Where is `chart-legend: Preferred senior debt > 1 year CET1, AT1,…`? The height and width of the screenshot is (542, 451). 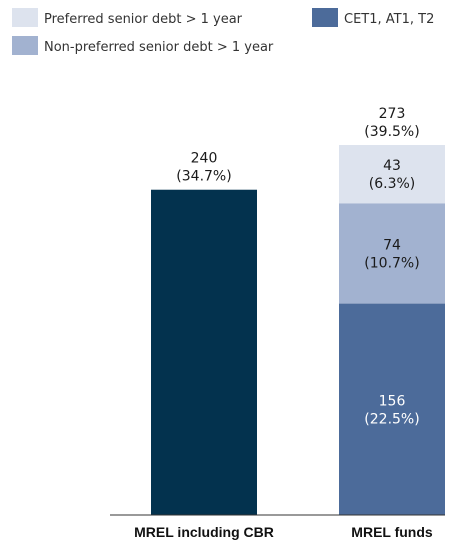
chart-legend: Preferred senior debt > 1 year CET1, AT1,… is located at coordinates (223, 31).